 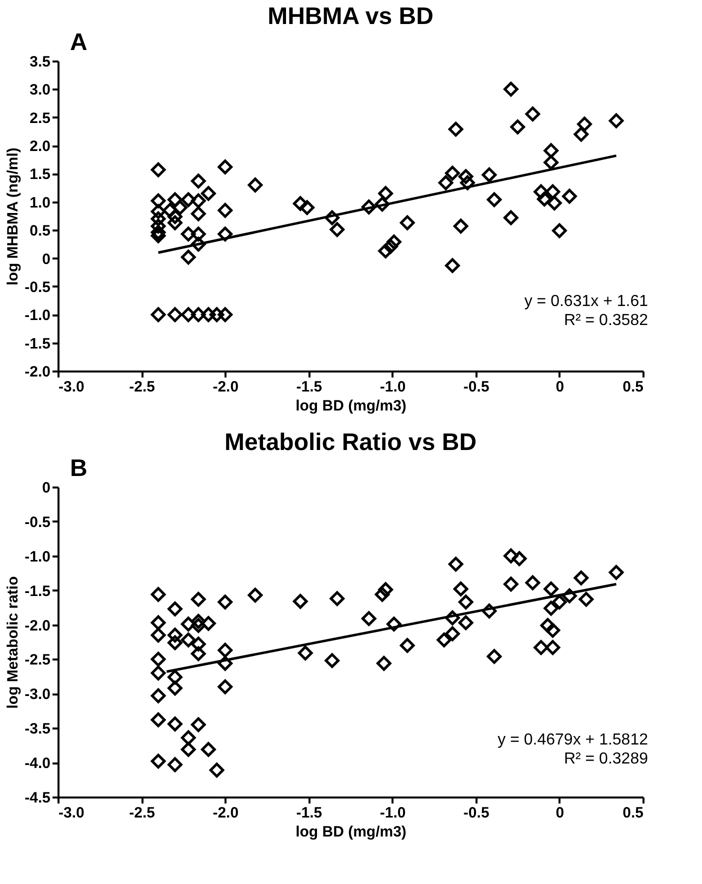 I want to click on y-tick-label: -4.0, so click(x=37, y=763).